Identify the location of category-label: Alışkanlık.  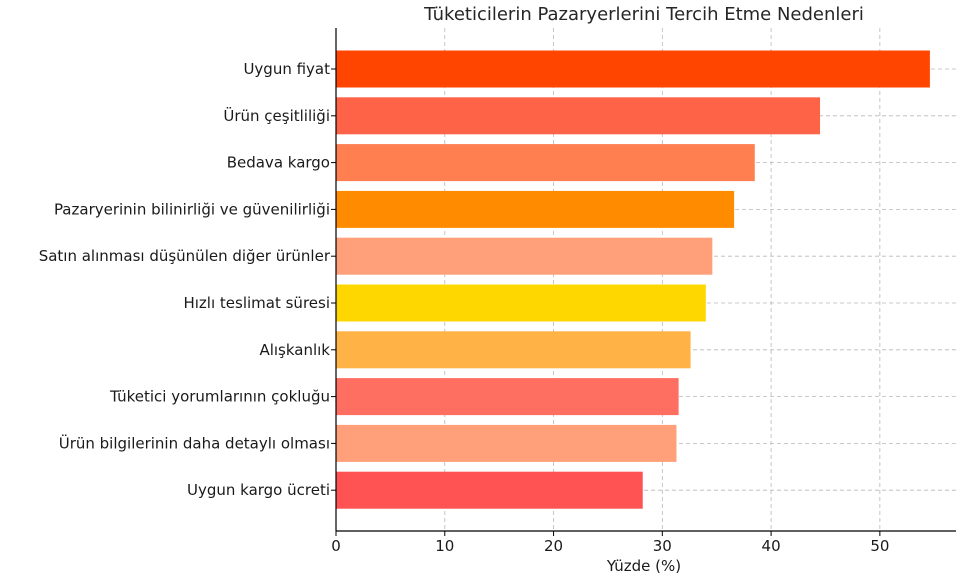
(294, 350).